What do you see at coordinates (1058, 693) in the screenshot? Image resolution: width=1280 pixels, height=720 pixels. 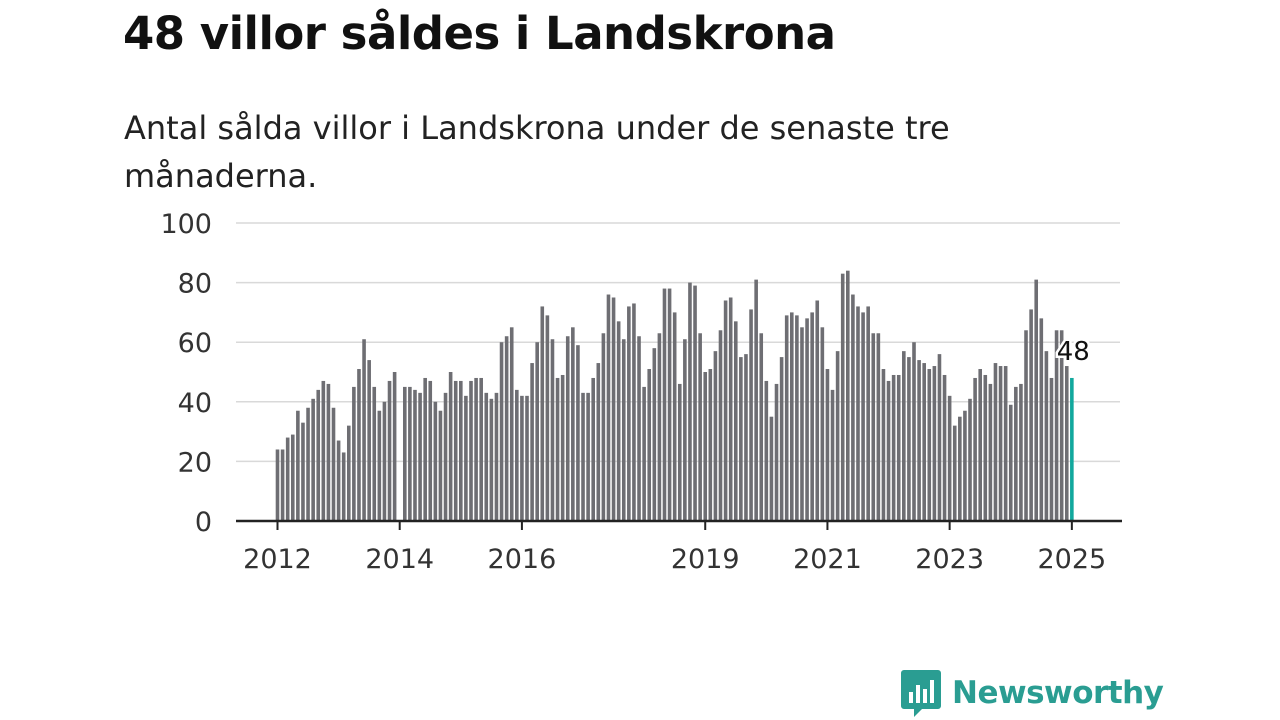 I see `brand-name: Newsworthy` at bounding box center [1058, 693].